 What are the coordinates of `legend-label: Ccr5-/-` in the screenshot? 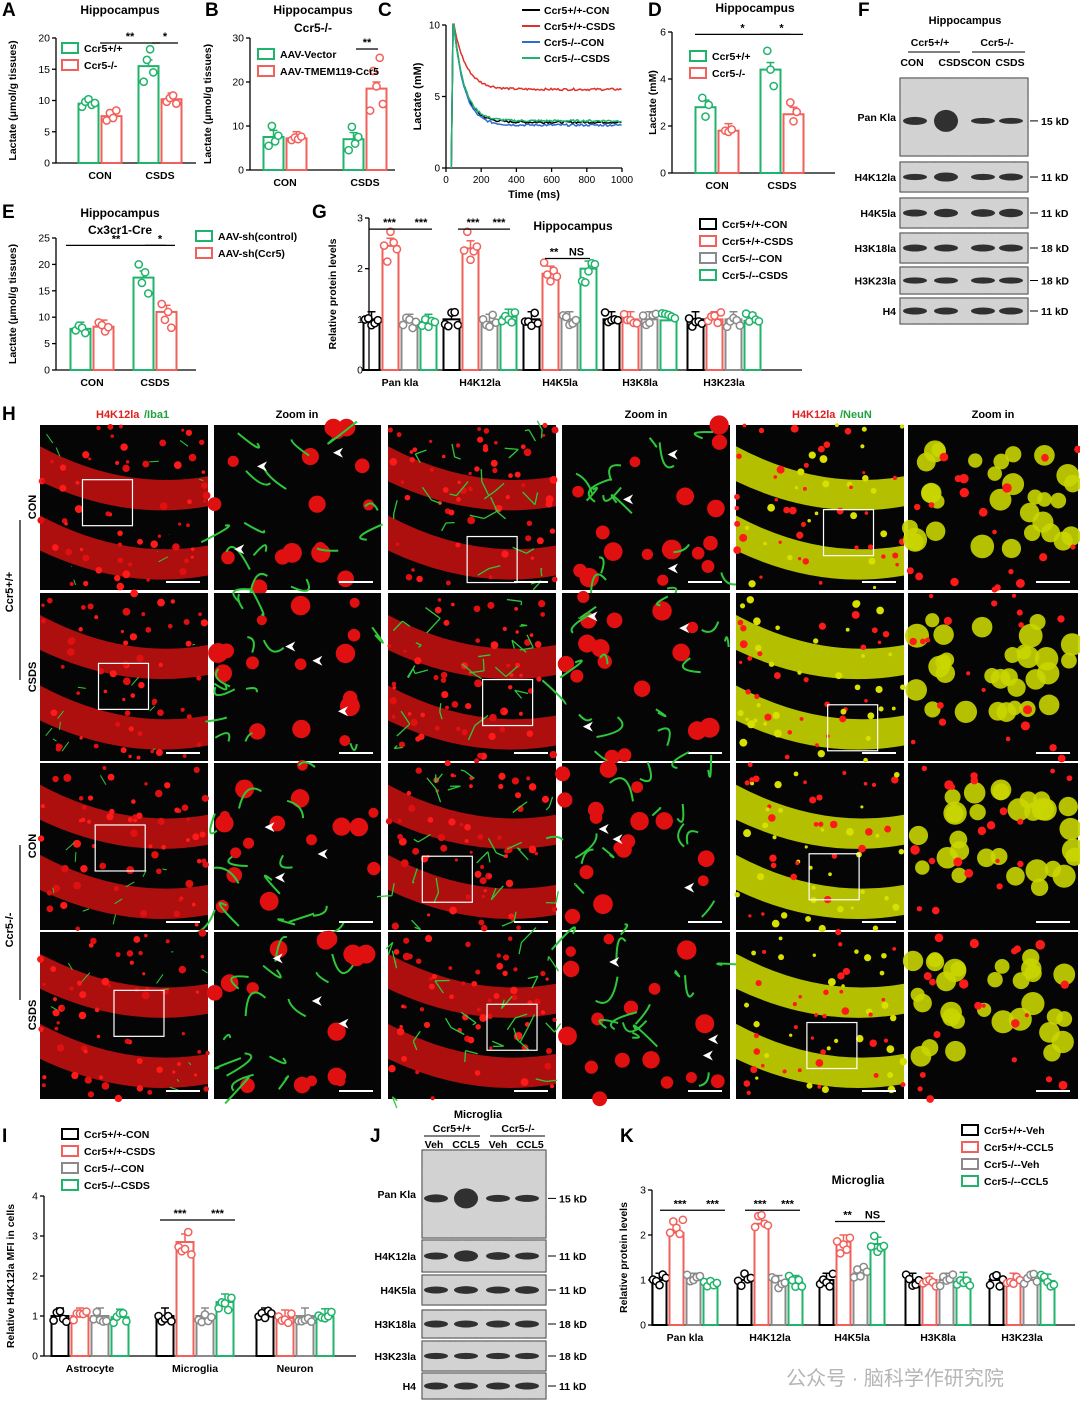 It's located at (729, 74).